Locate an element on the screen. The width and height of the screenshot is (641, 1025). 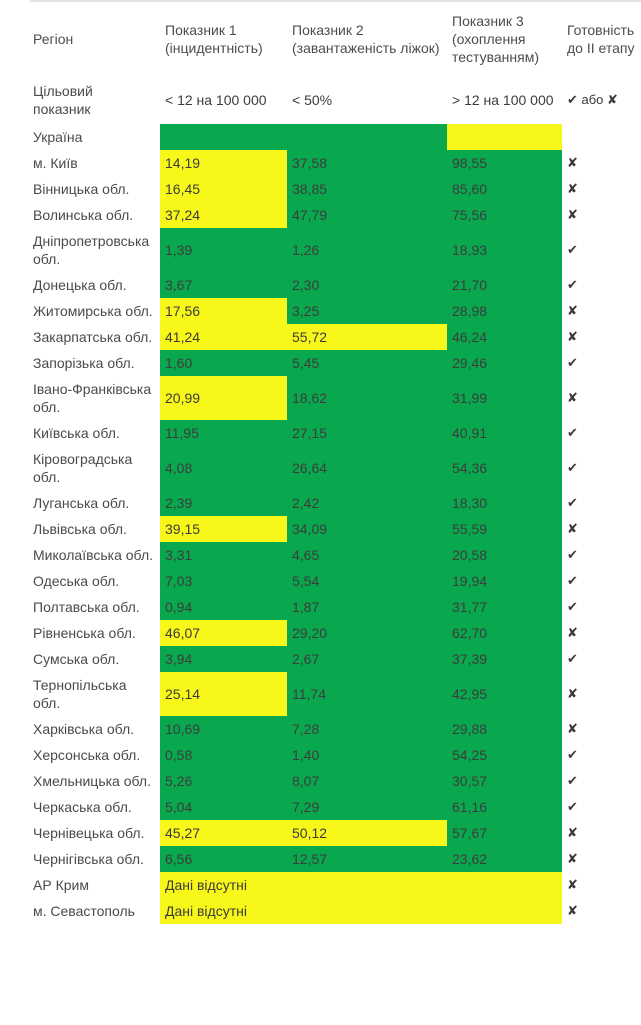
region-row: Сумська обл. 3,94 2,67 37,39 ✔ is located at coordinates (335, 659).